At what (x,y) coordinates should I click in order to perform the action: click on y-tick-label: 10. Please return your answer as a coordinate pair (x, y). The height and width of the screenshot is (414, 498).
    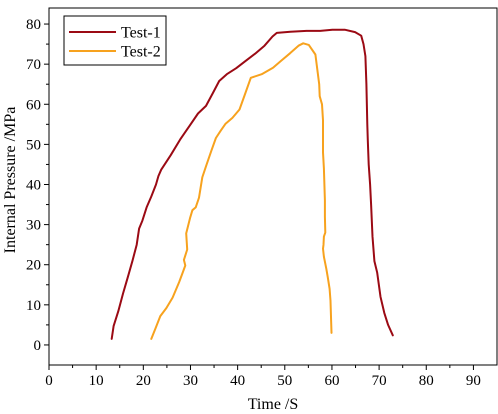
    Looking at the image, I should click on (33, 306).